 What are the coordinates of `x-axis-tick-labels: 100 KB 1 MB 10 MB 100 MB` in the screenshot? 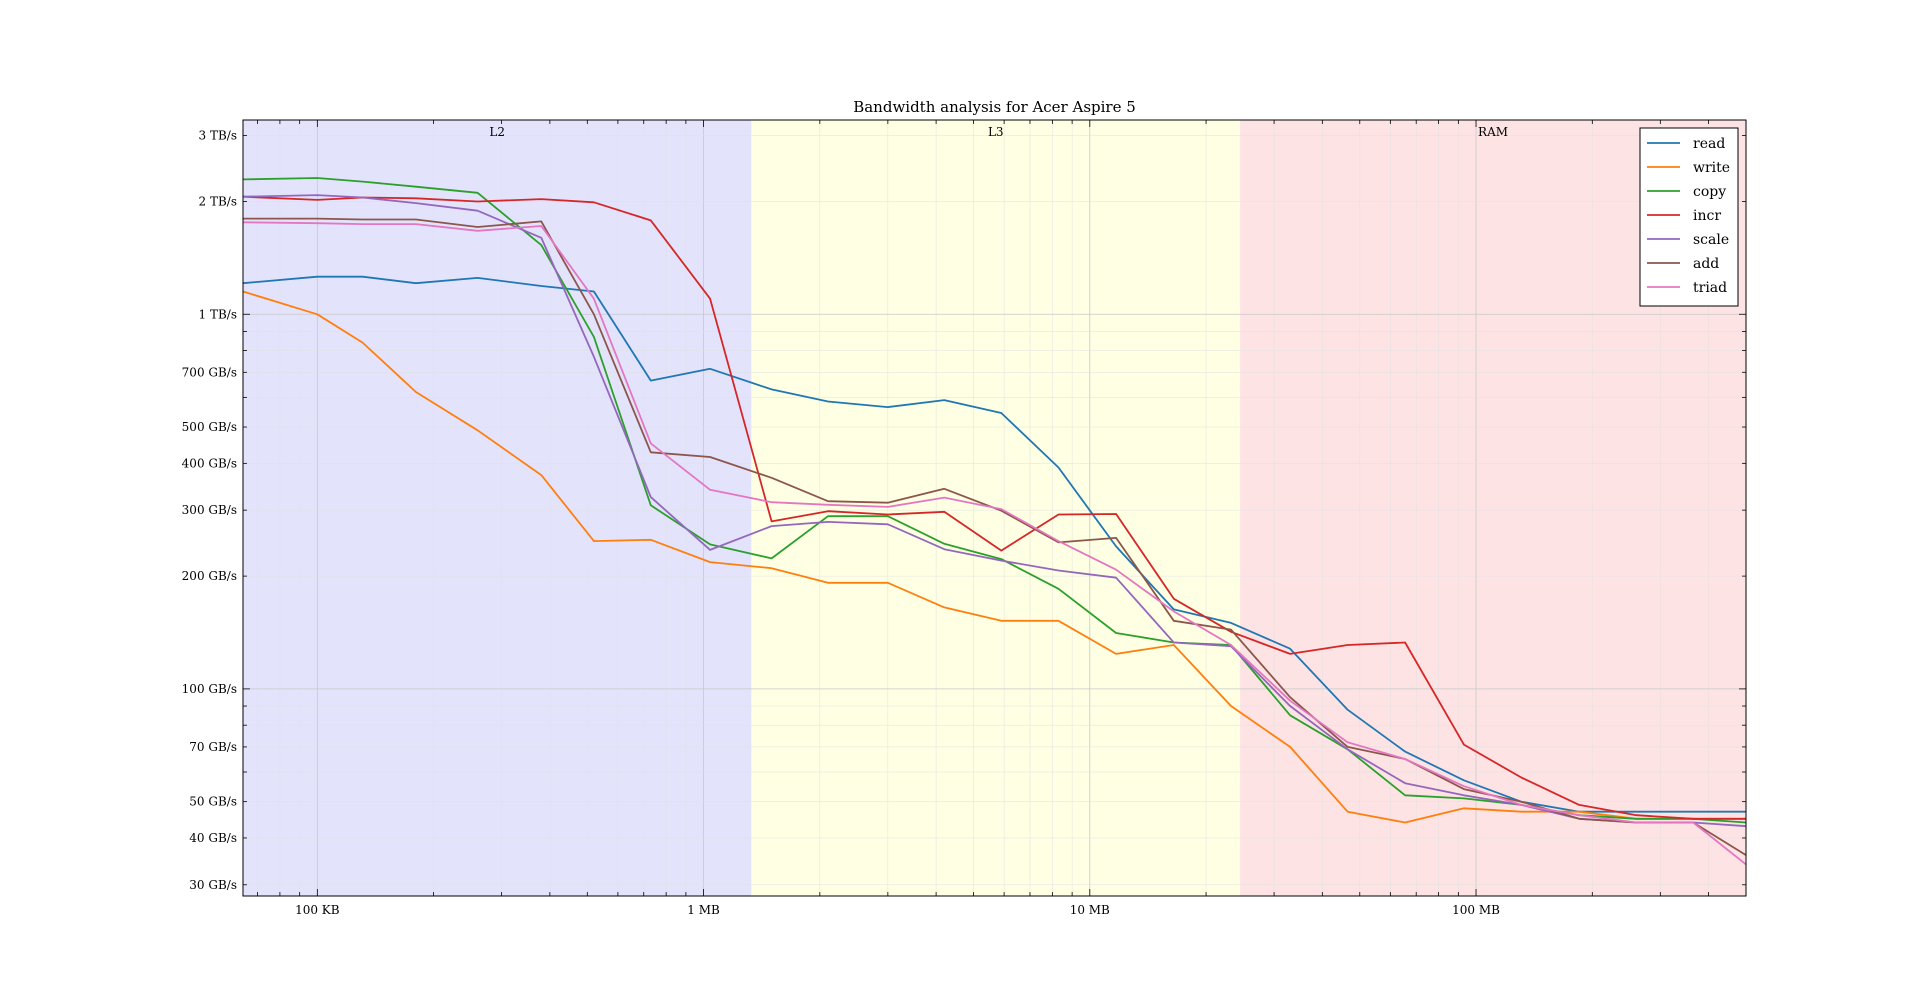 It's located at (897, 910).